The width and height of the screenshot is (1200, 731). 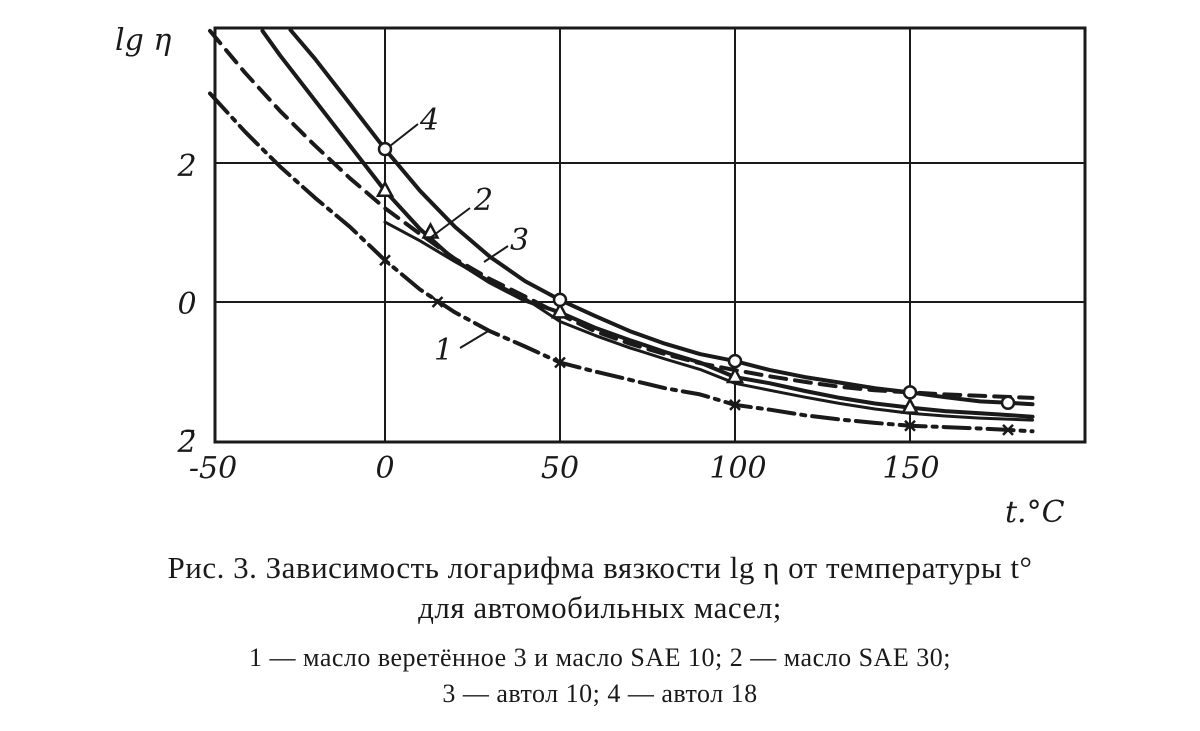 I want to click on curve-1-number: 1, so click(x=443, y=350).